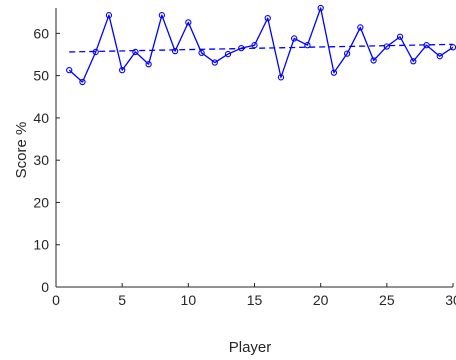 The height and width of the screenshot is (360, 456). I want to click on x-tick-label: 30, so click(450, 300).